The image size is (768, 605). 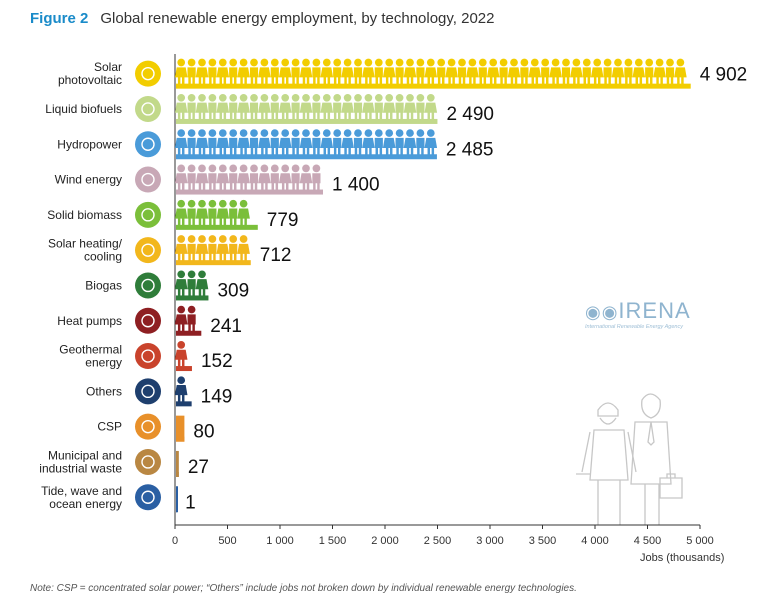 What do you see at coordinates (84, 215) in the screenshot?
I see `category-label: Solid biomass` at bounding box center [84, 215].